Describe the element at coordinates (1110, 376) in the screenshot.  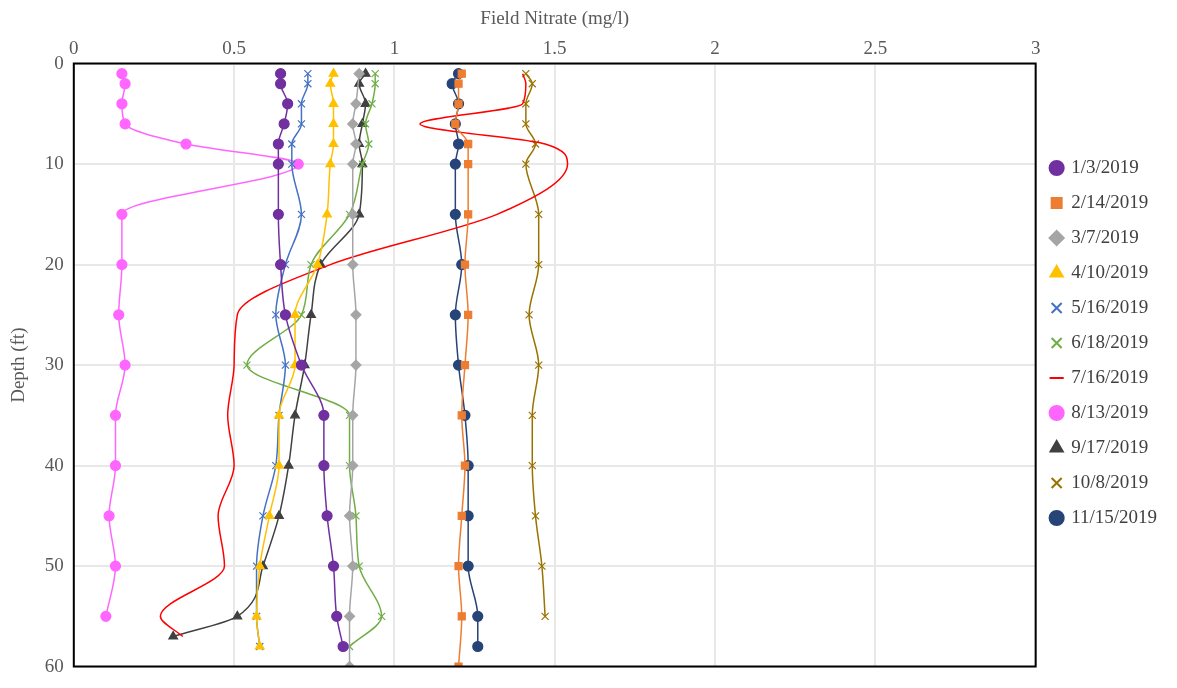
I see `legend-label: 7/16/2019` at that location.